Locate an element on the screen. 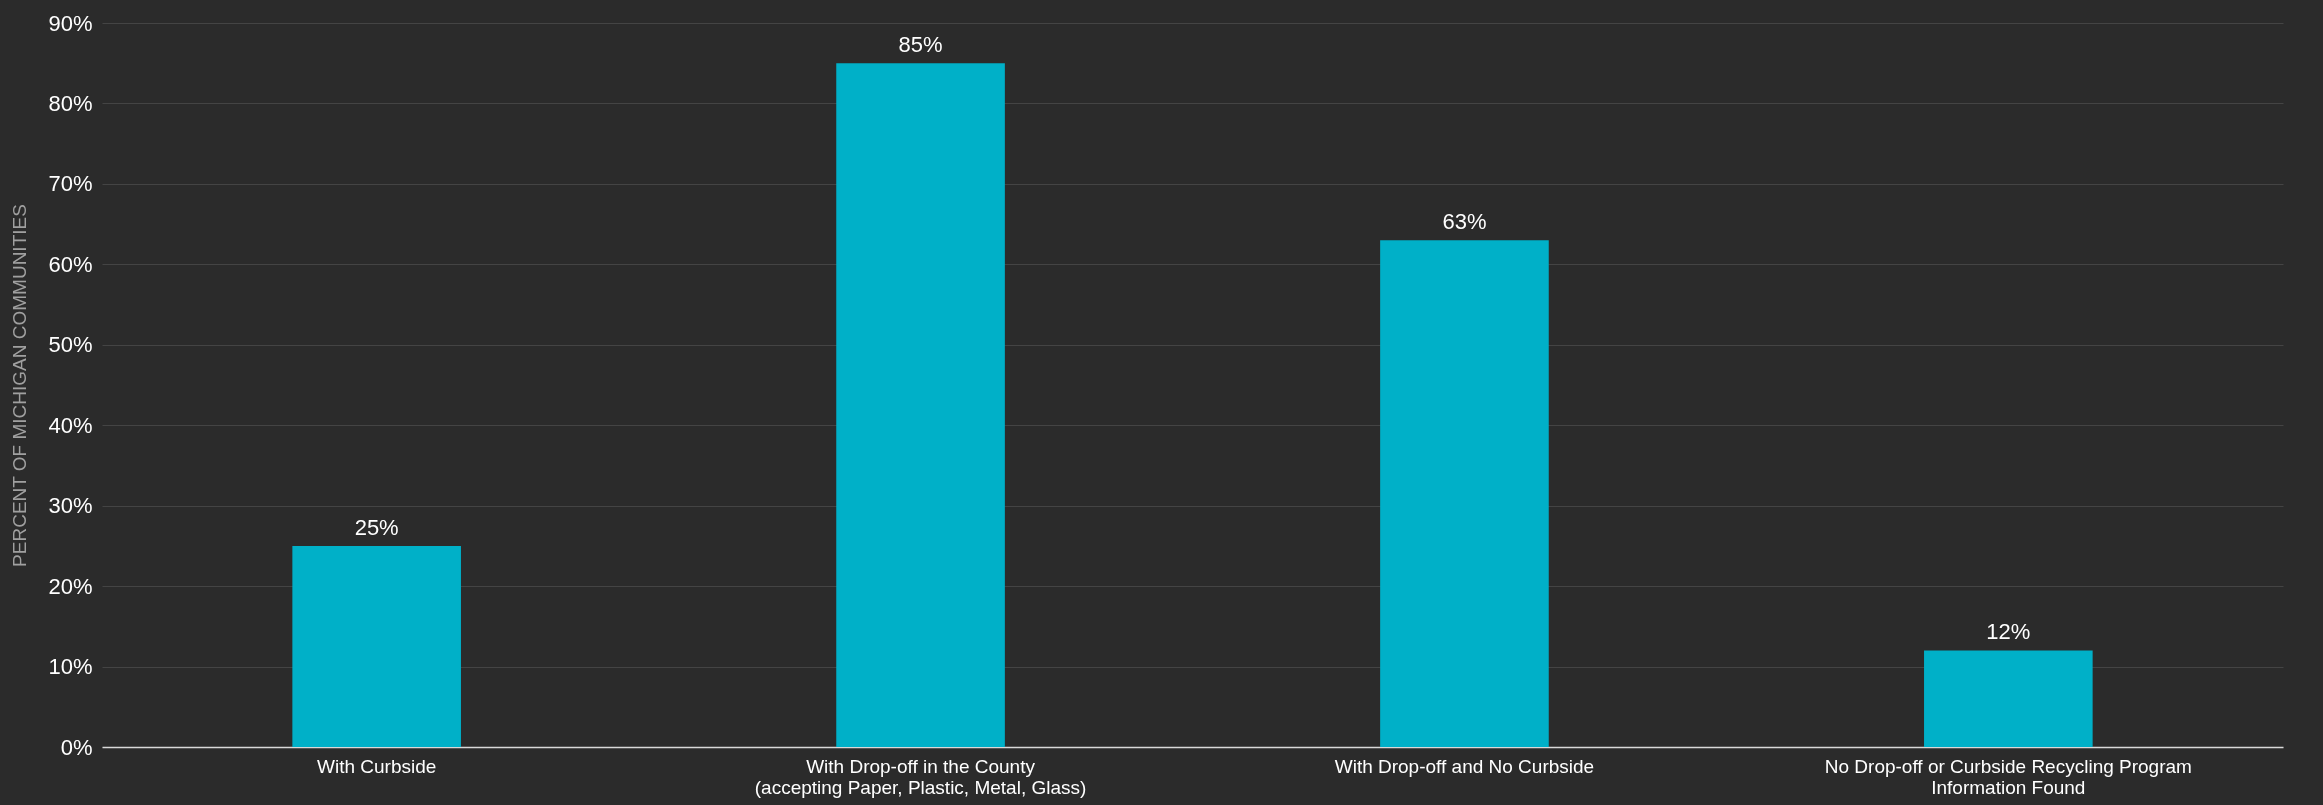 The height and width of the screenshot is (805, 2323). x-tick-label: With Drop-off in the County (accepting Paper, Plastic, Metal, Glass) is located at coordinates (920, 776).